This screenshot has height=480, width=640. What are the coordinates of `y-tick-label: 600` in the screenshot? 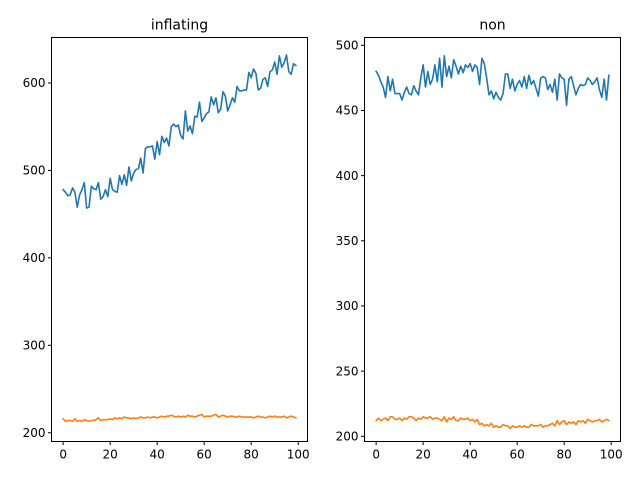 It's located at (34, 83).